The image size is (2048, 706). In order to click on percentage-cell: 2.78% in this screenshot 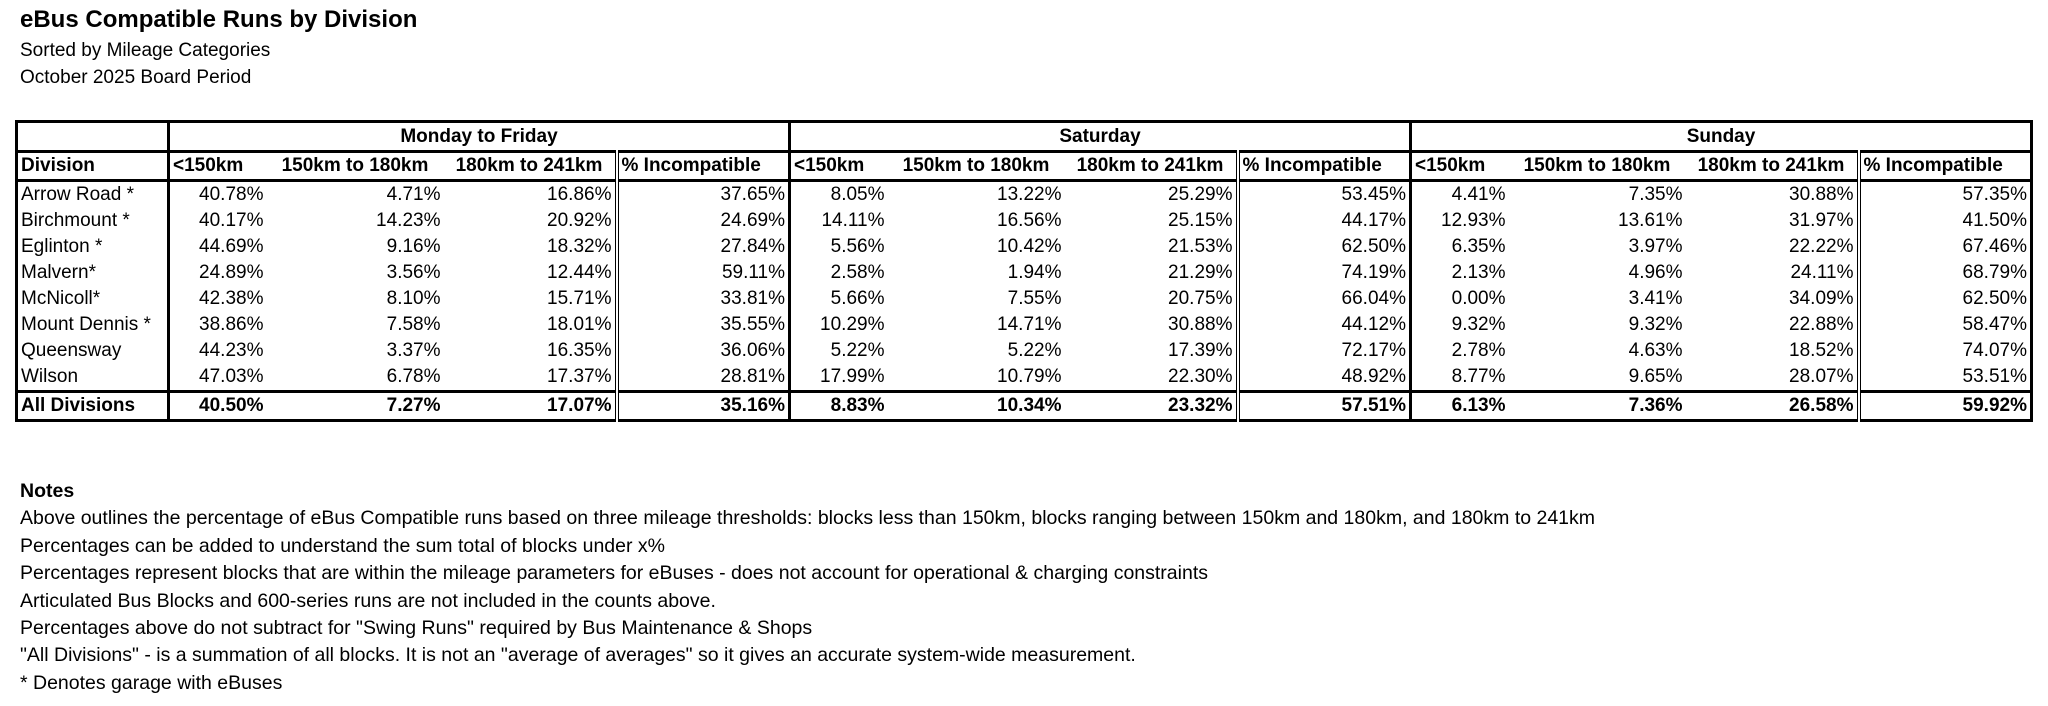, I will do `click(1459, 351)`.